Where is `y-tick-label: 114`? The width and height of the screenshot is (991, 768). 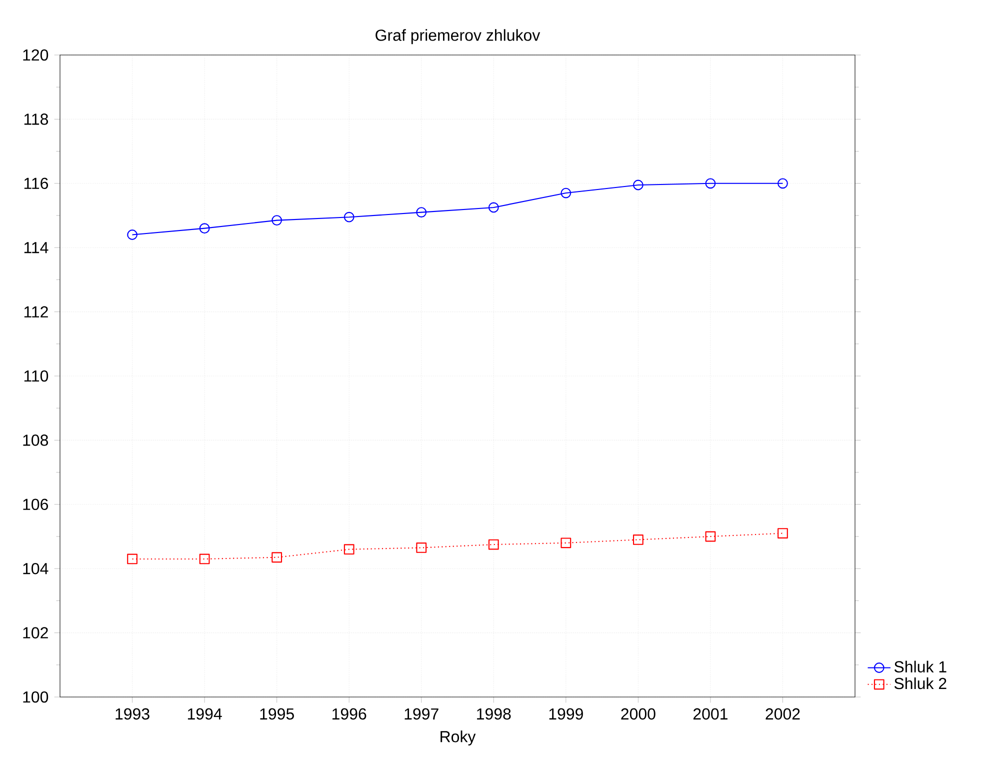
y-tick-label: 114 is located at coordinates (36, 248).